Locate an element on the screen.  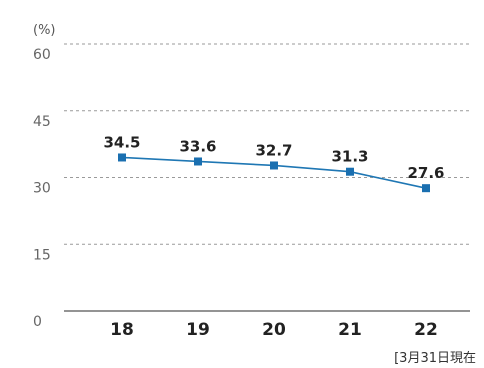
data-label: 27.6 is located at coordinates (425, 173).